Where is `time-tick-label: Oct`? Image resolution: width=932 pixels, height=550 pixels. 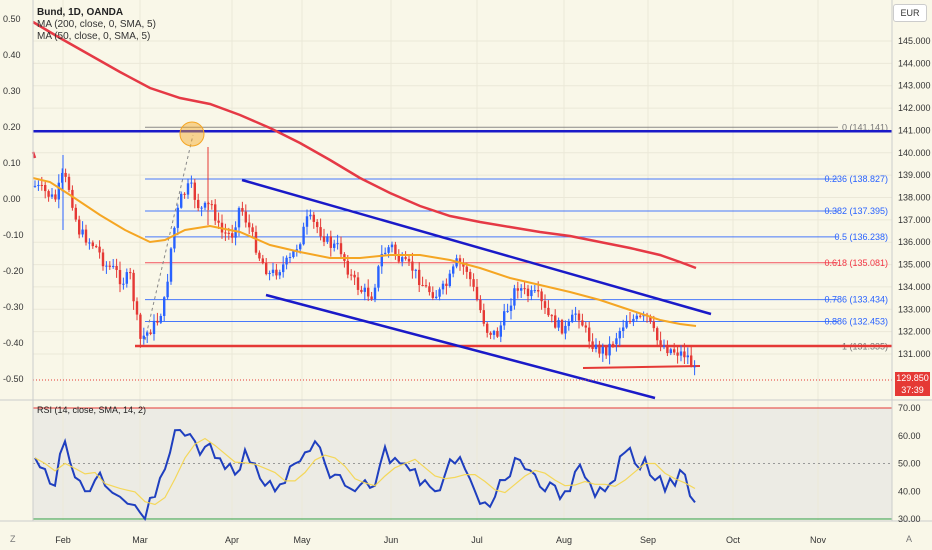 time-tick-label: Oct is located at coordinates (733, 540).